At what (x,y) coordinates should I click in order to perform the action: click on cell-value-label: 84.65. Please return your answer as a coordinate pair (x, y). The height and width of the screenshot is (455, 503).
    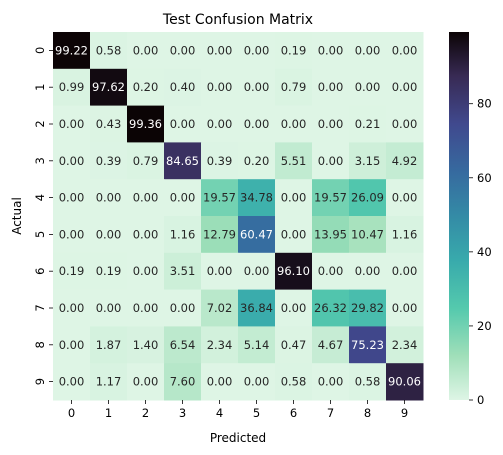
    Looking at the image, I should click on (182, 161).